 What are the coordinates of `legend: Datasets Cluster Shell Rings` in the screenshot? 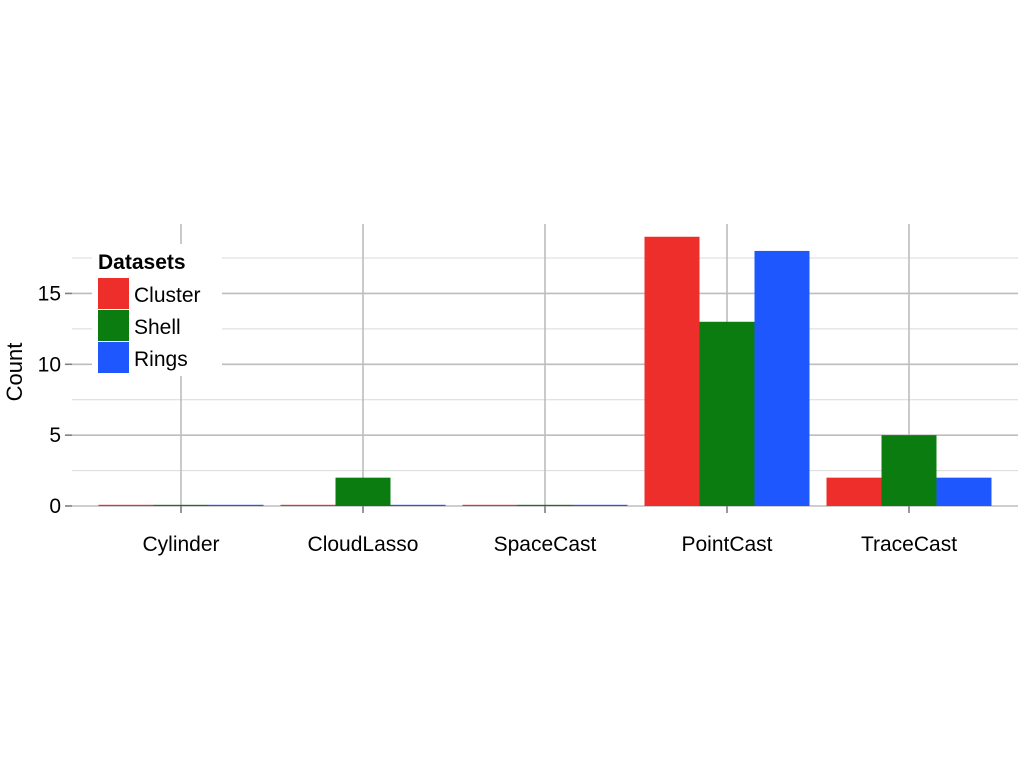 It's located at (157, 310).